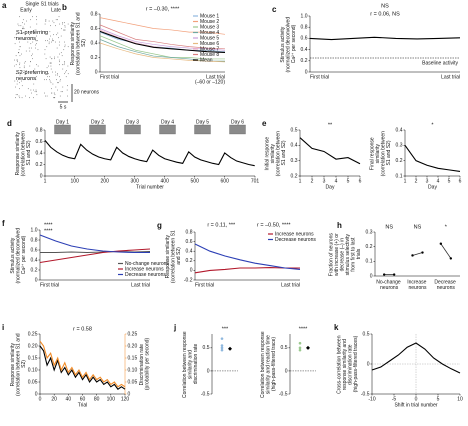 This screenshot has height=426, width=468. What do you see at coordinates (371, 399) in the screenshot?
I see `x-tick-label: -10` at bounding box center [371, 399].